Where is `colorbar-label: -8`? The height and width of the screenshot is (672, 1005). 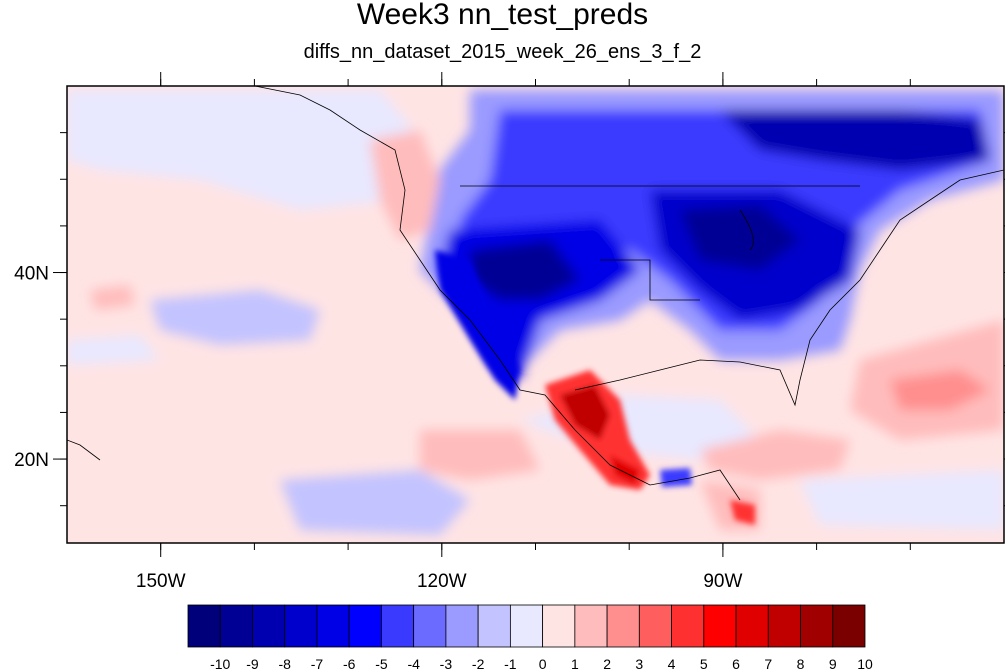 colorbar-label: -8 is located at coordinates (284, 664).